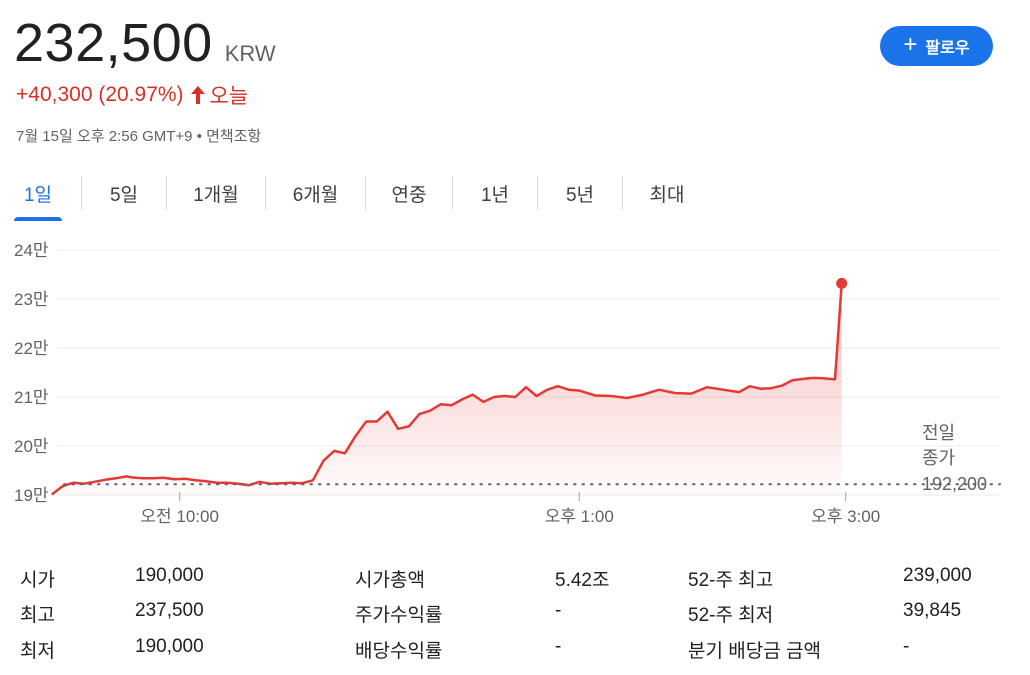 Image resolution: width=1030 pixels, height=675 pixels. Describe the element at coordinates (315, 195) in the screenshot. I see `tab-6m: 6개월` at that location.